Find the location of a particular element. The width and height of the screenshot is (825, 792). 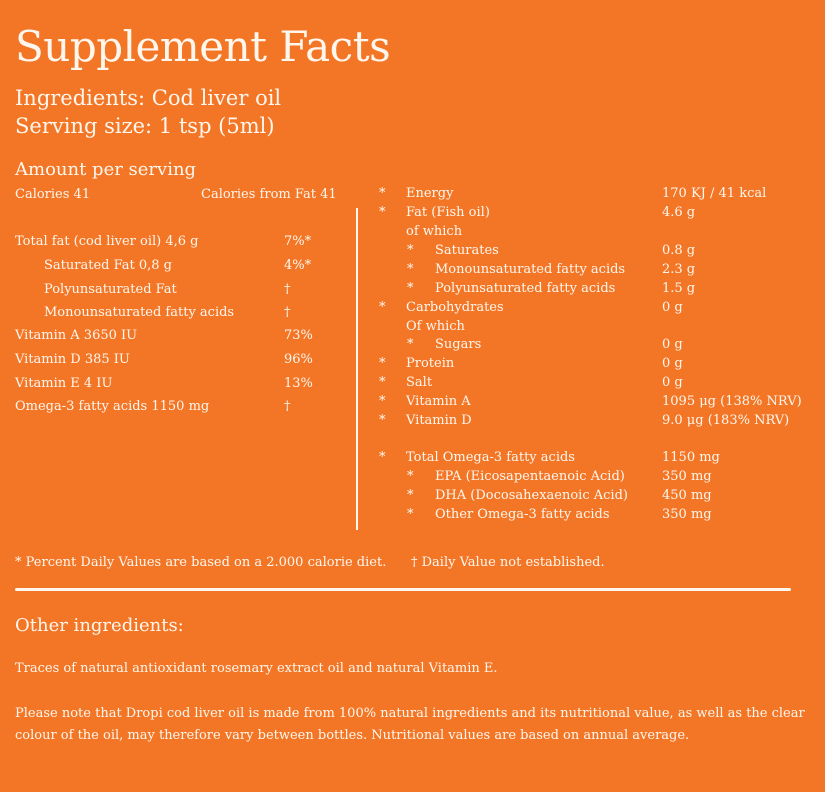

right-row-value: 2.3 g is located at coordinates (679, 269).